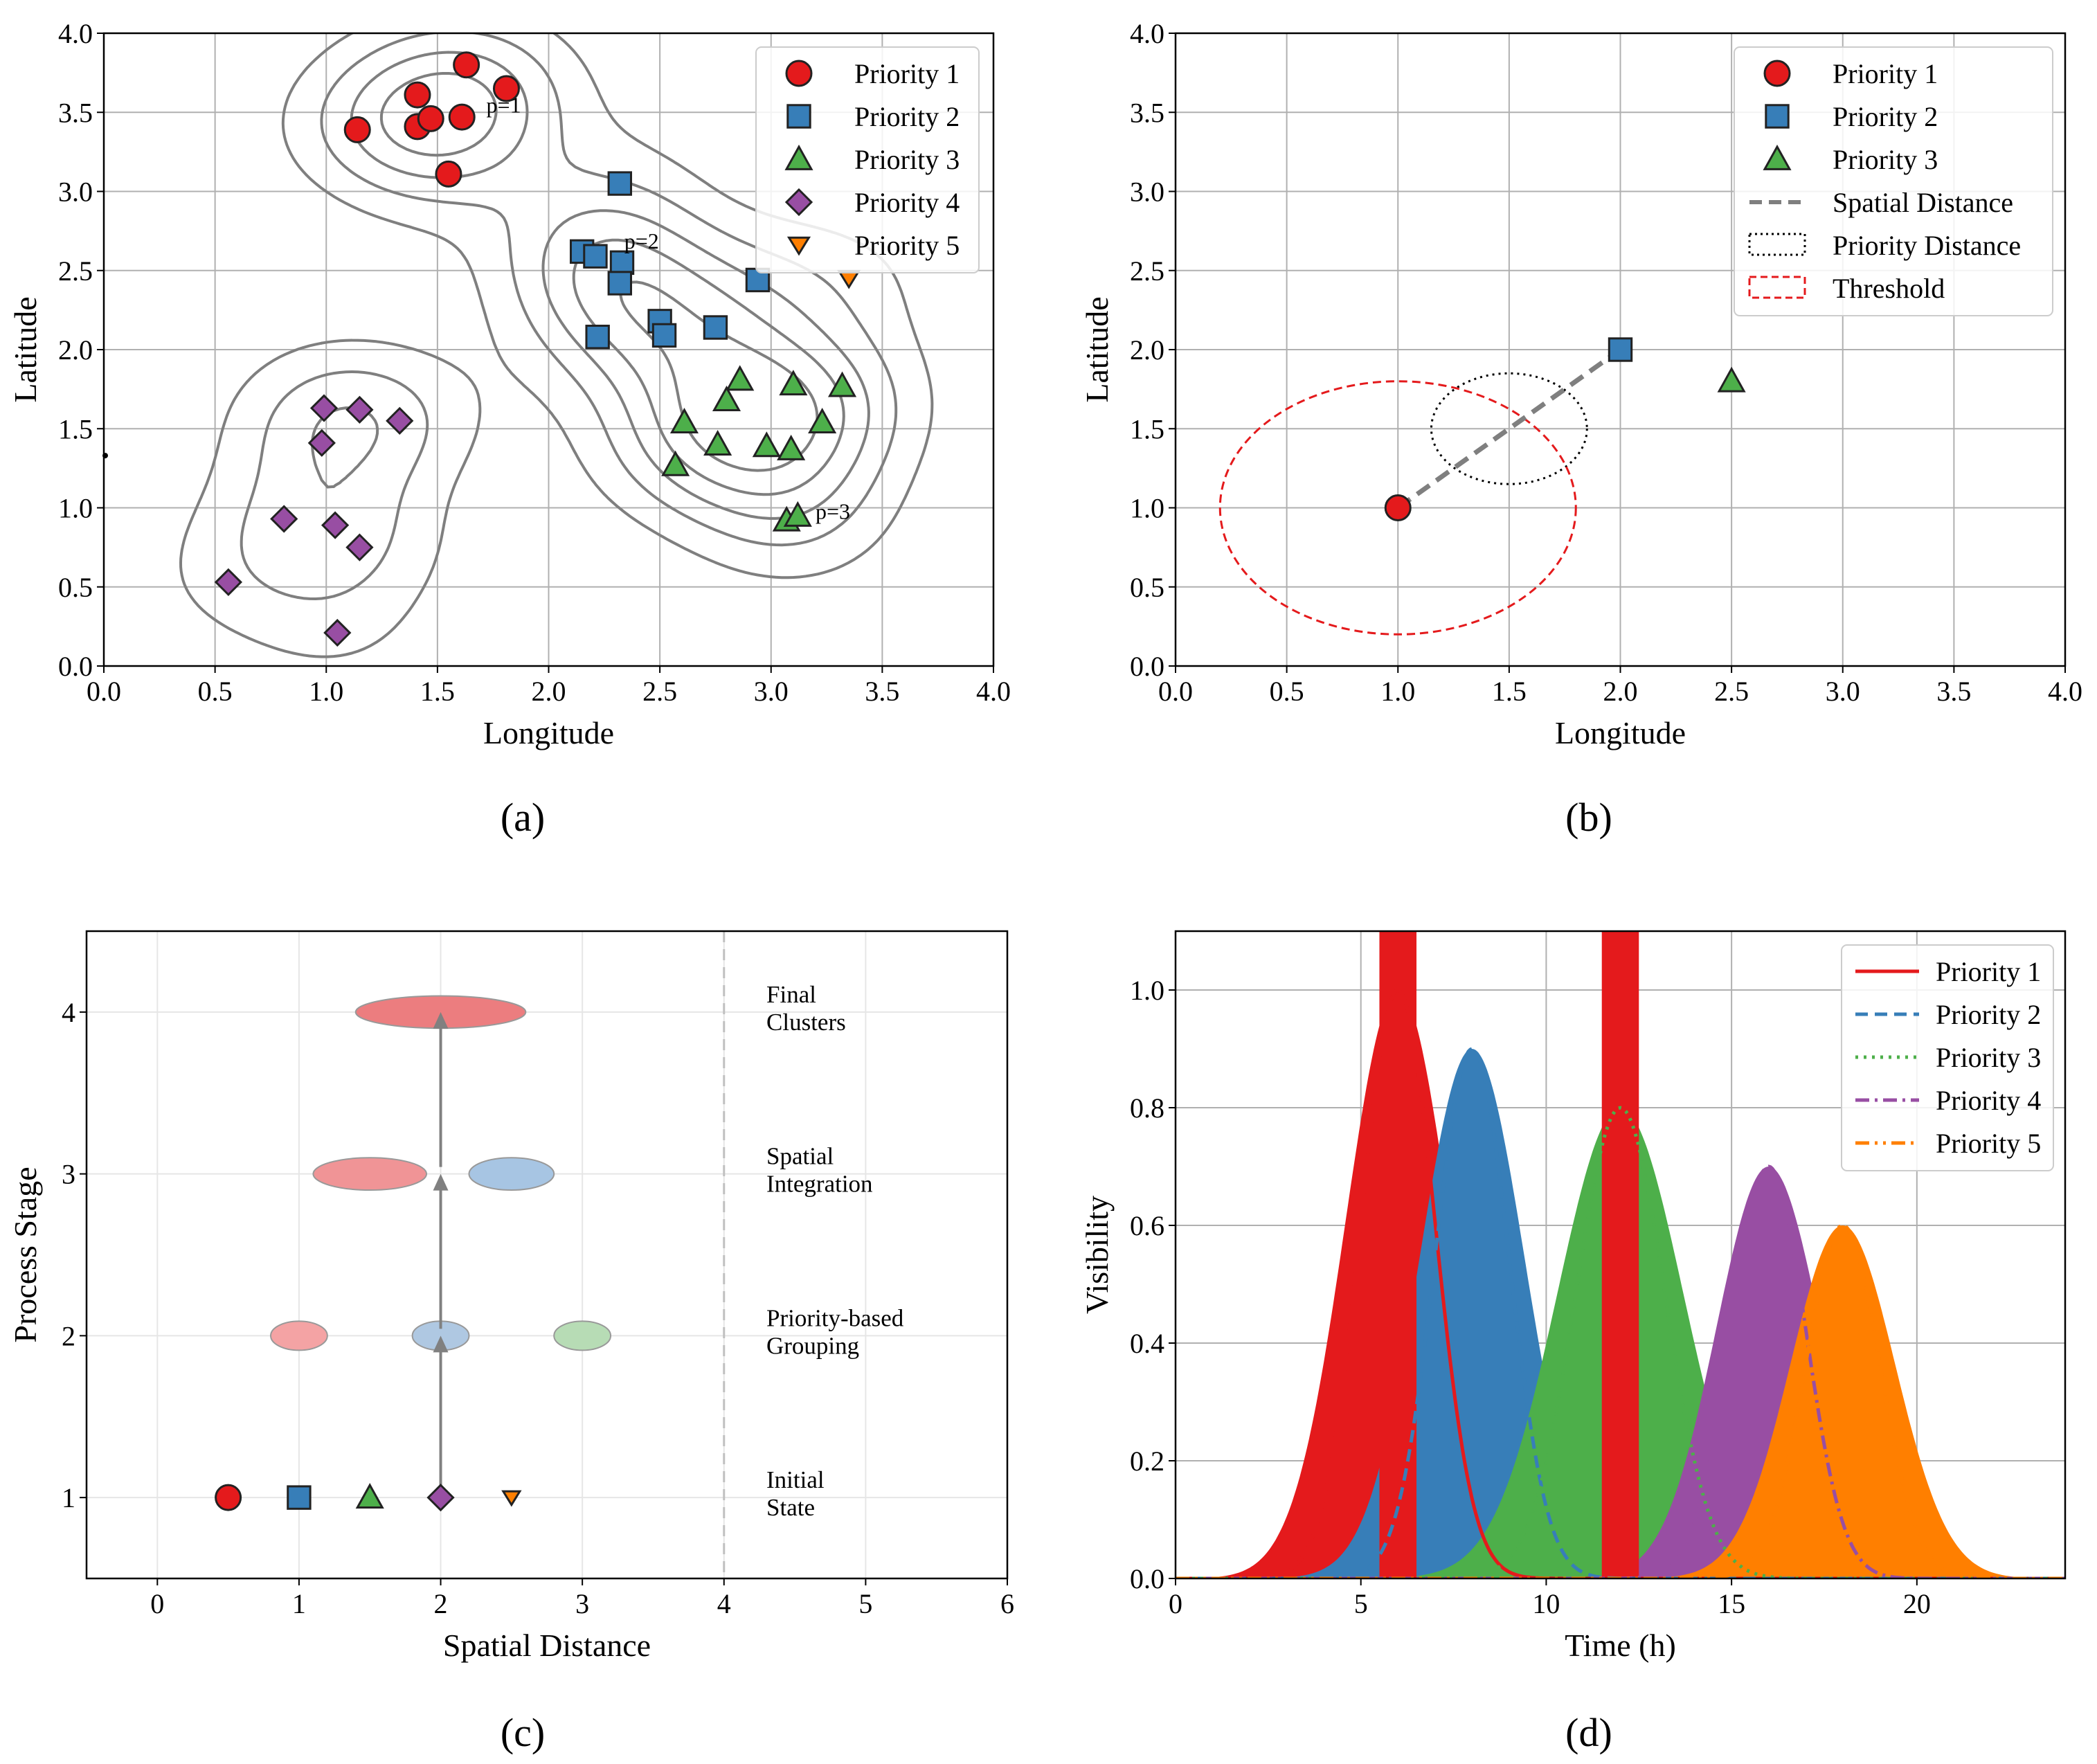  What do you see at coordinates (68, 1497) in the screenshot?
I see `y-tick-label: 1` at bounding box center [68, 1497].